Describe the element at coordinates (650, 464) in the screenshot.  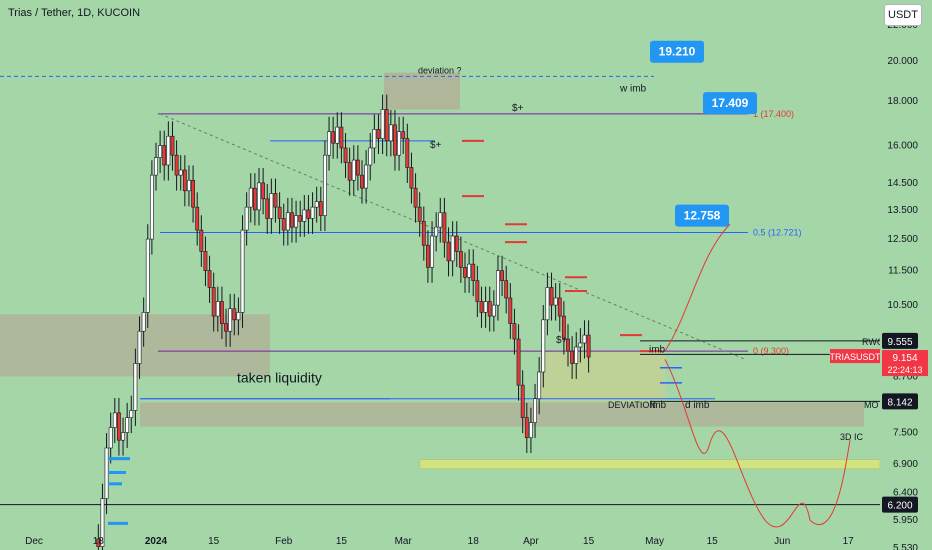
I see `imbalance-zone-yellow` at that location.